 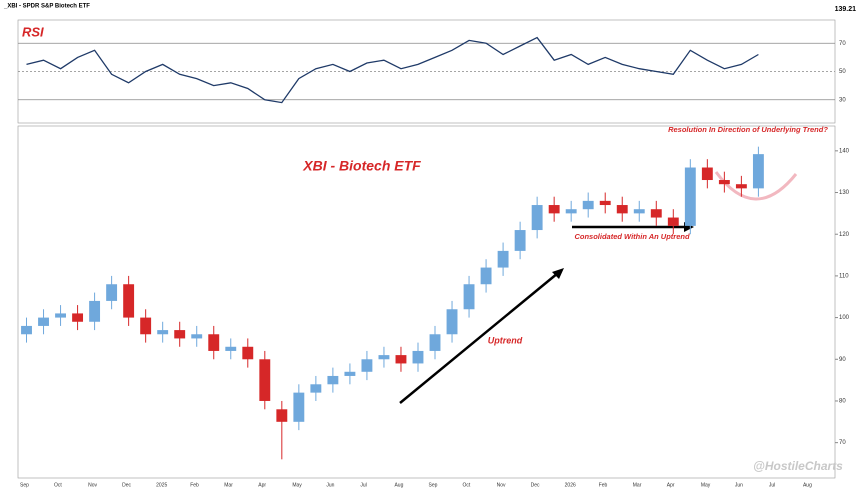 I want to click on main-title: XBI - Biotech ETF, so click(x=361, y=166).